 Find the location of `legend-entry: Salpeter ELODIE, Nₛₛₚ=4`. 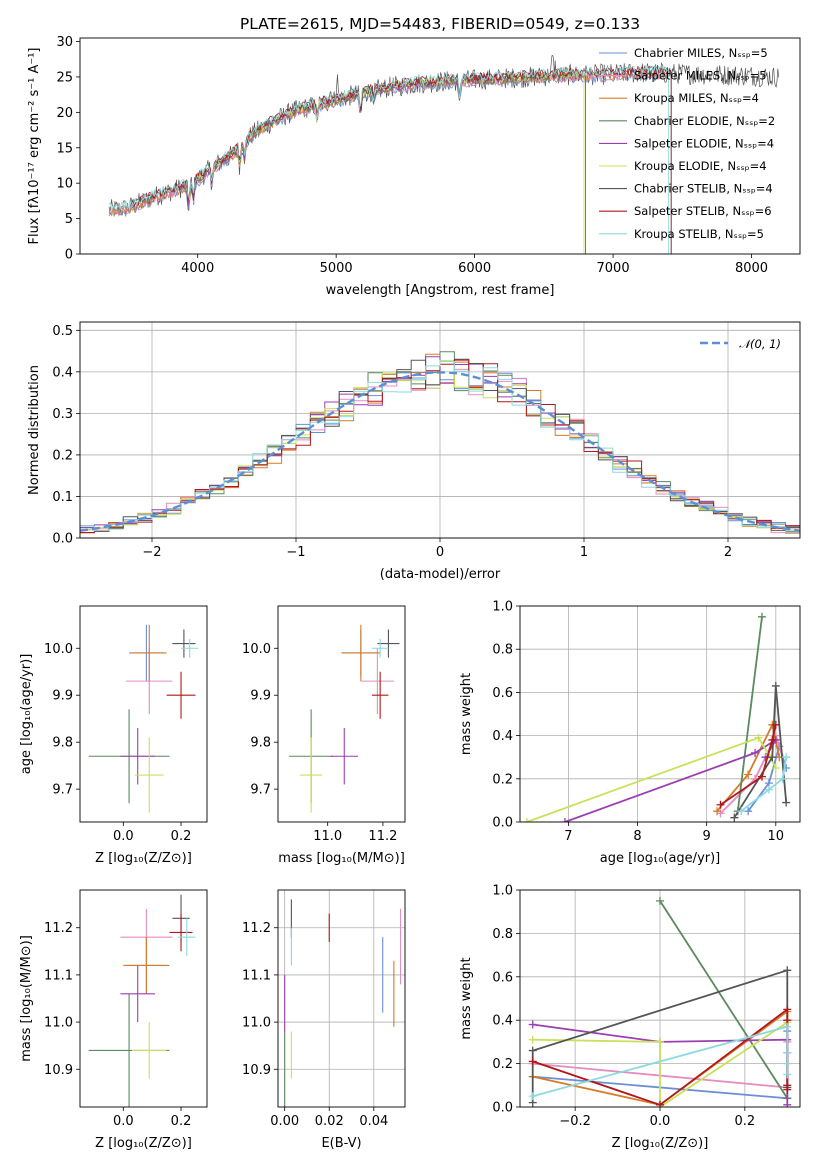

legend-entry: Salpeter ELODIE, Nₛₛₚ=4 is located at coordinates (704, 143).